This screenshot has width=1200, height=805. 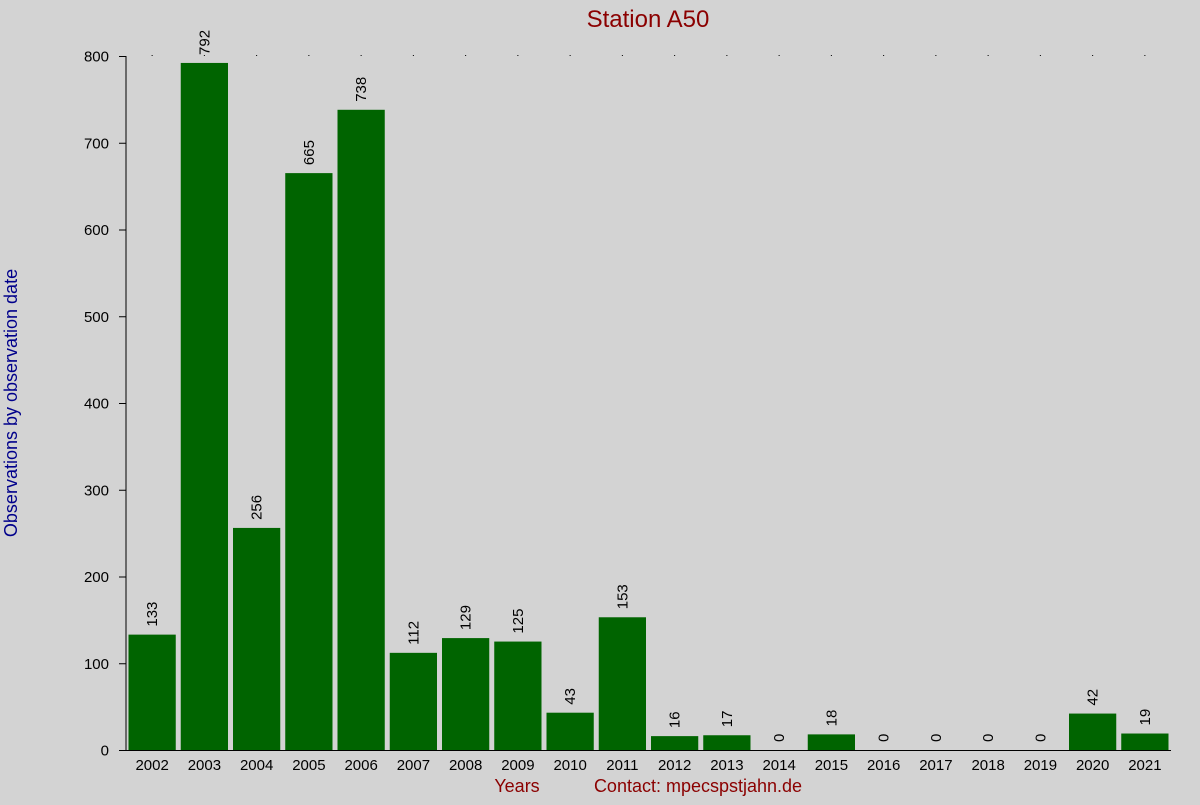 What do you see at coordinates (96, 143) in the screenshot?
I see `y-tick-label: 700` at bounding box center [96, 143].